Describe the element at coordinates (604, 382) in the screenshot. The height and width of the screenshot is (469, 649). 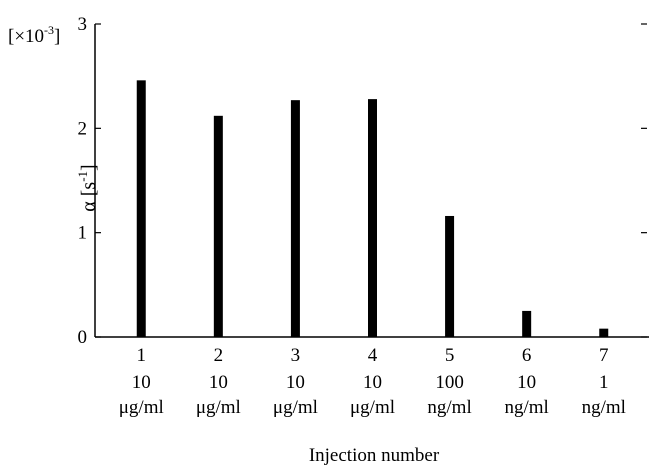
I see `concentration-value-7: 1` at that location.